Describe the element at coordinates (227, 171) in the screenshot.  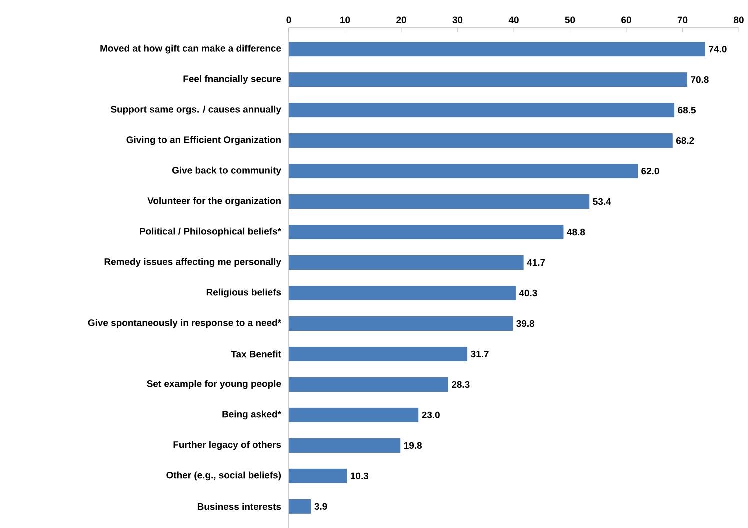
I see `y-tick-label: Give back to community` at that location.